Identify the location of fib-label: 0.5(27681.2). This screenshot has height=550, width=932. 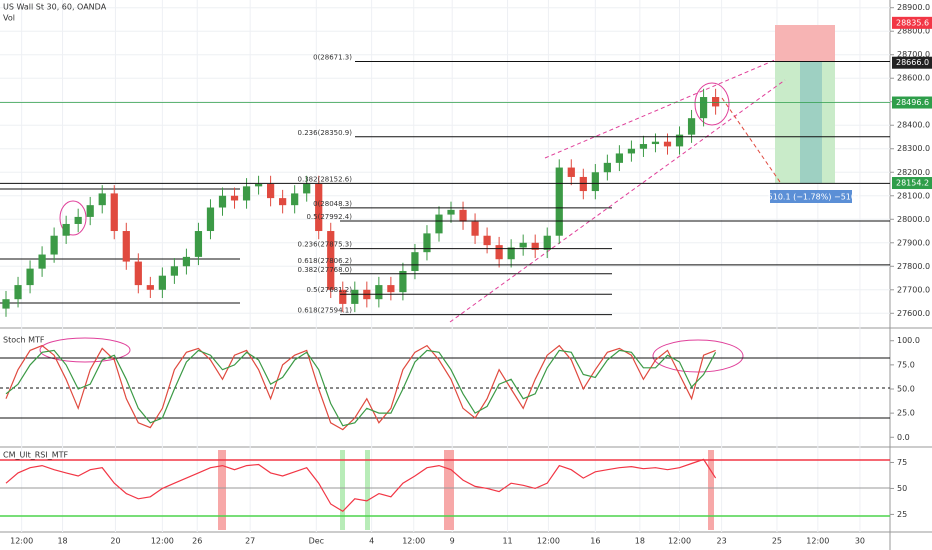
(329, 290).